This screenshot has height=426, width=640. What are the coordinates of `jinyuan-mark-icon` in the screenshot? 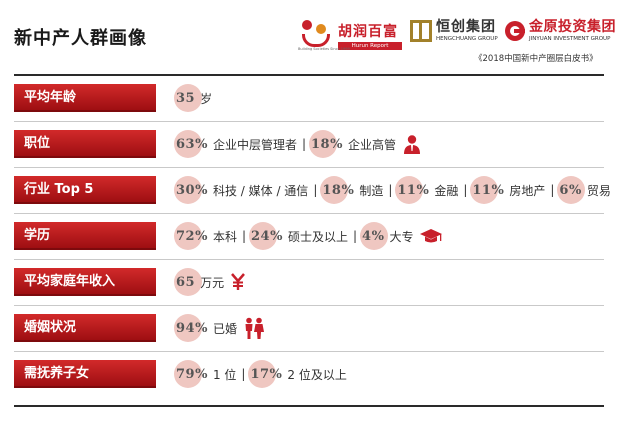 It's located at (515, 31).